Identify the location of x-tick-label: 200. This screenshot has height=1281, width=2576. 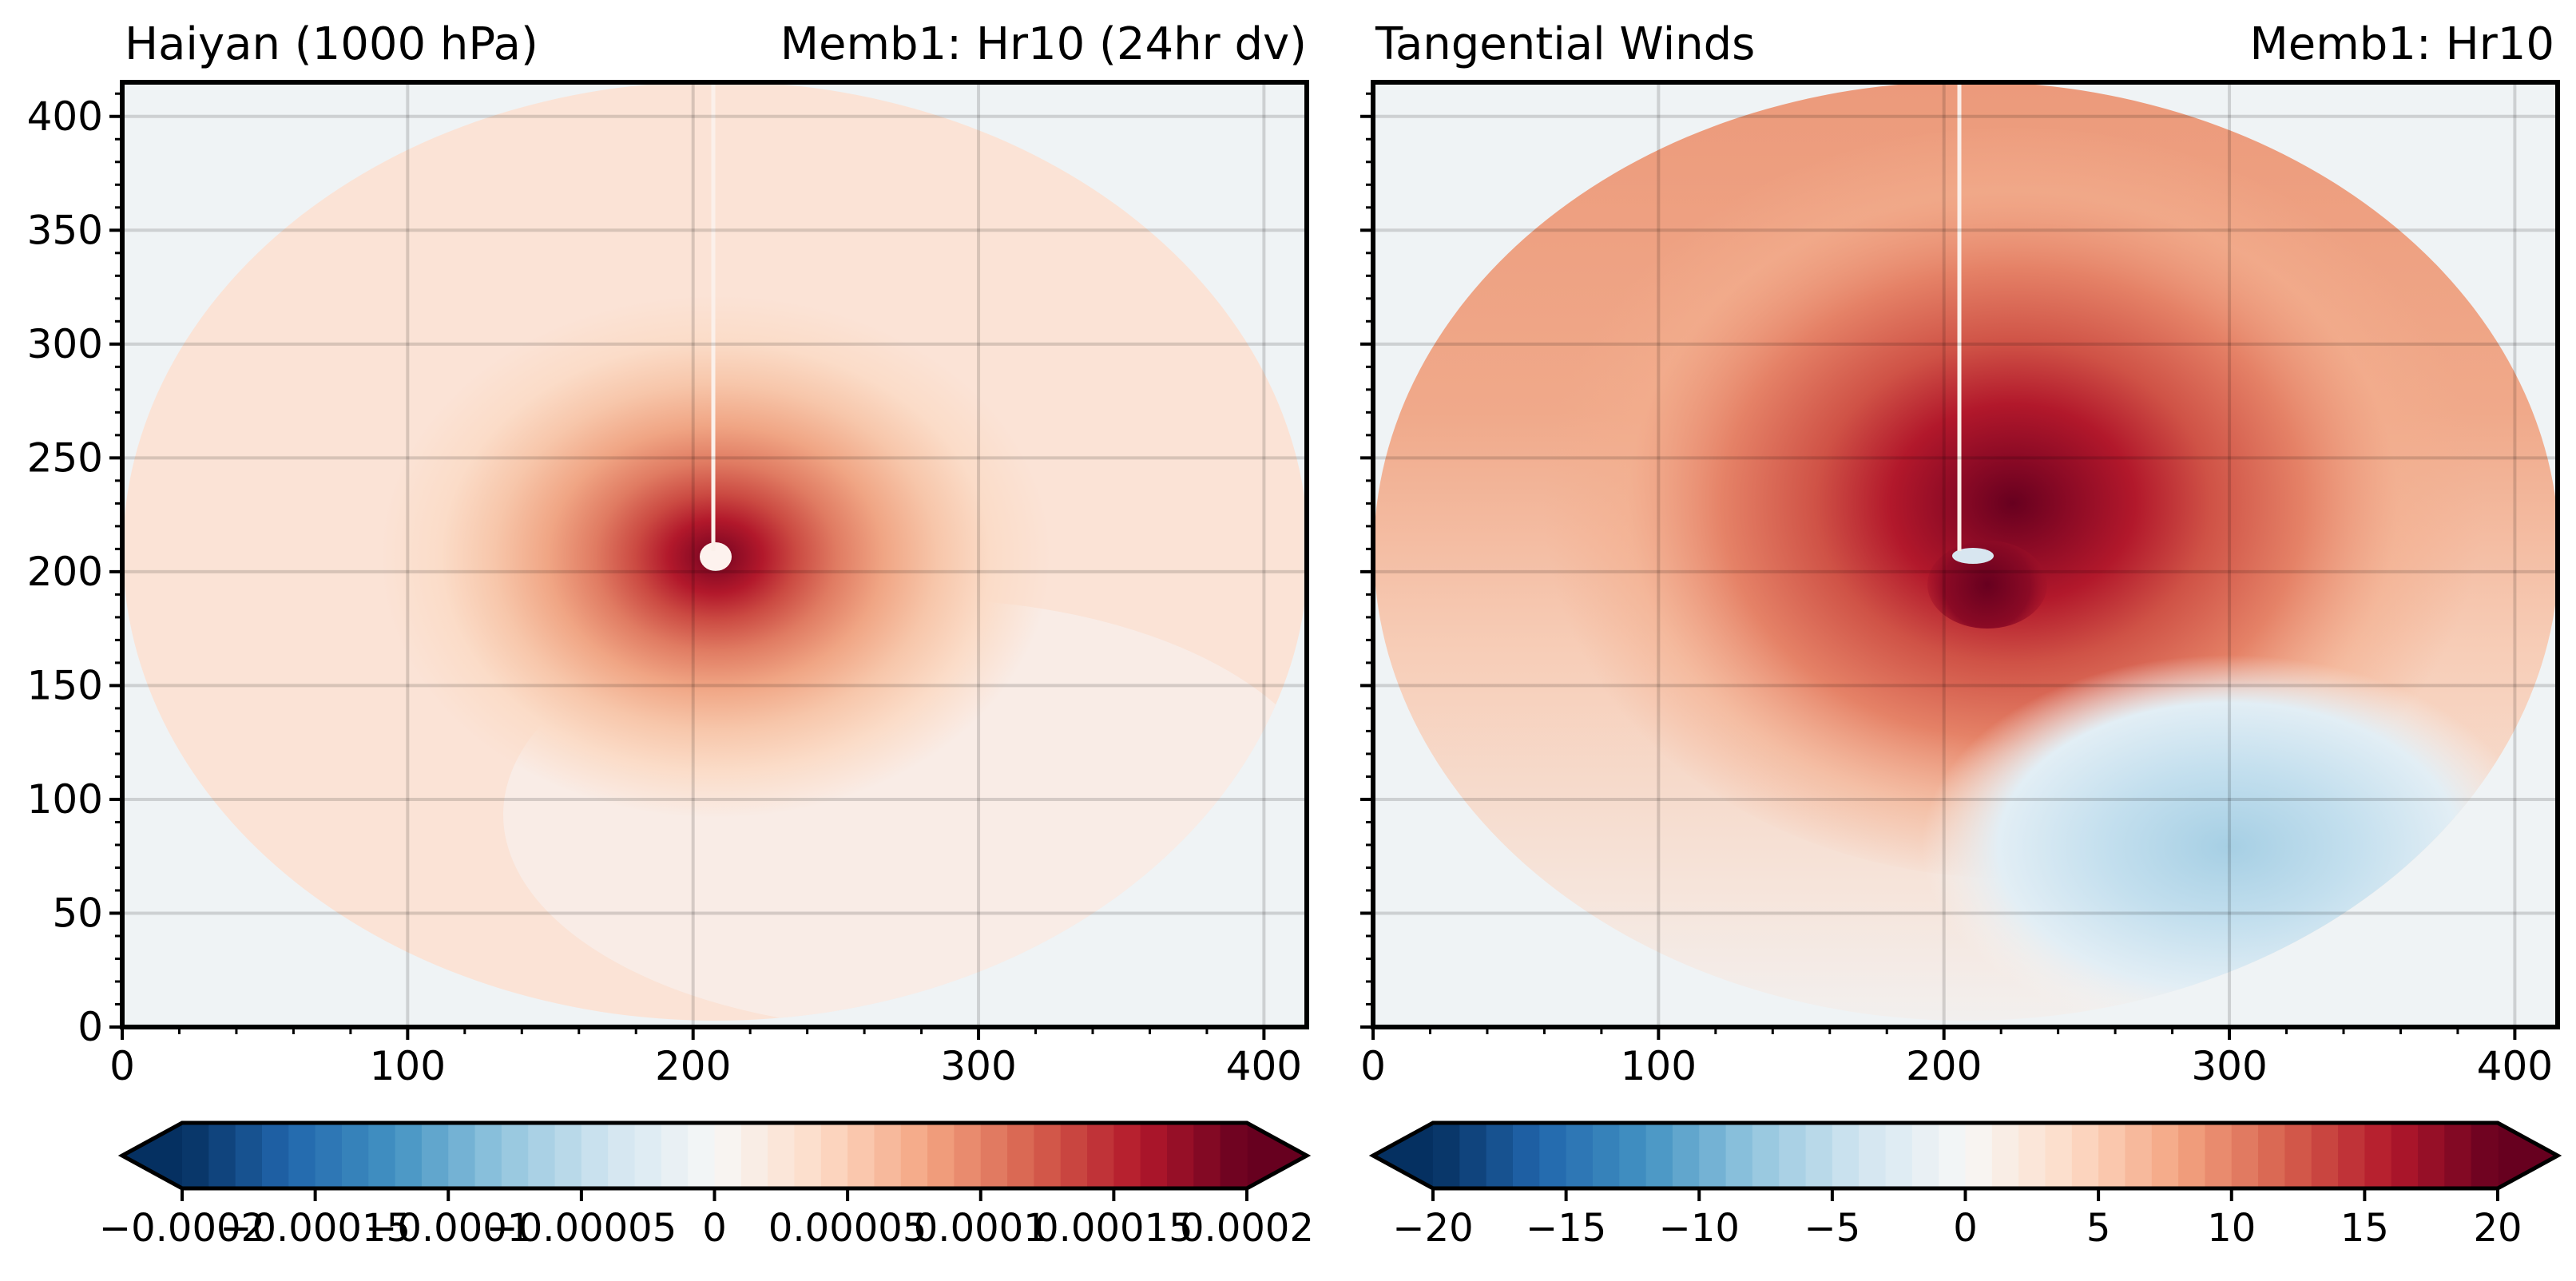
(693, 1066).